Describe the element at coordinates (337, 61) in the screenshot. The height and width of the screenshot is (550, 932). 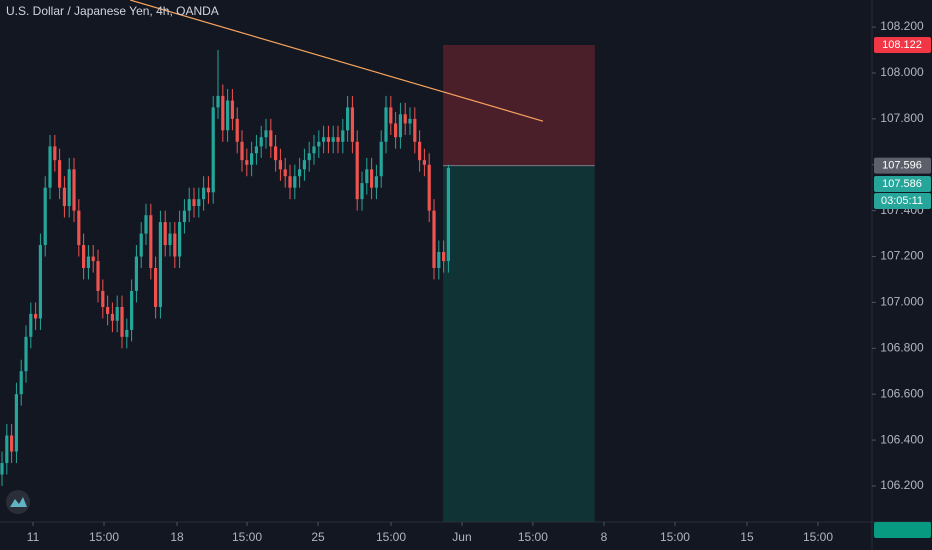
I see `trendline` at that location.